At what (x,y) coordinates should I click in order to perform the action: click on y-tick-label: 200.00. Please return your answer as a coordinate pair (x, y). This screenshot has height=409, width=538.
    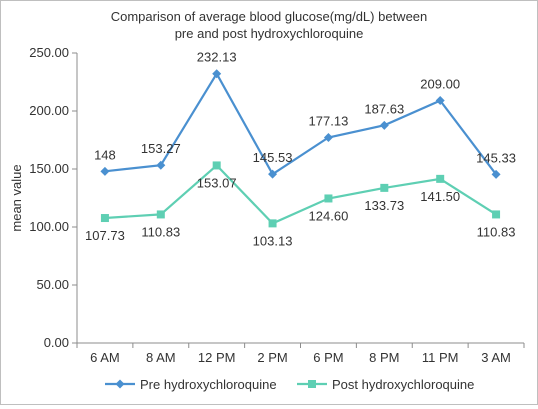
    Looking at the image, I should click on (49, 110).